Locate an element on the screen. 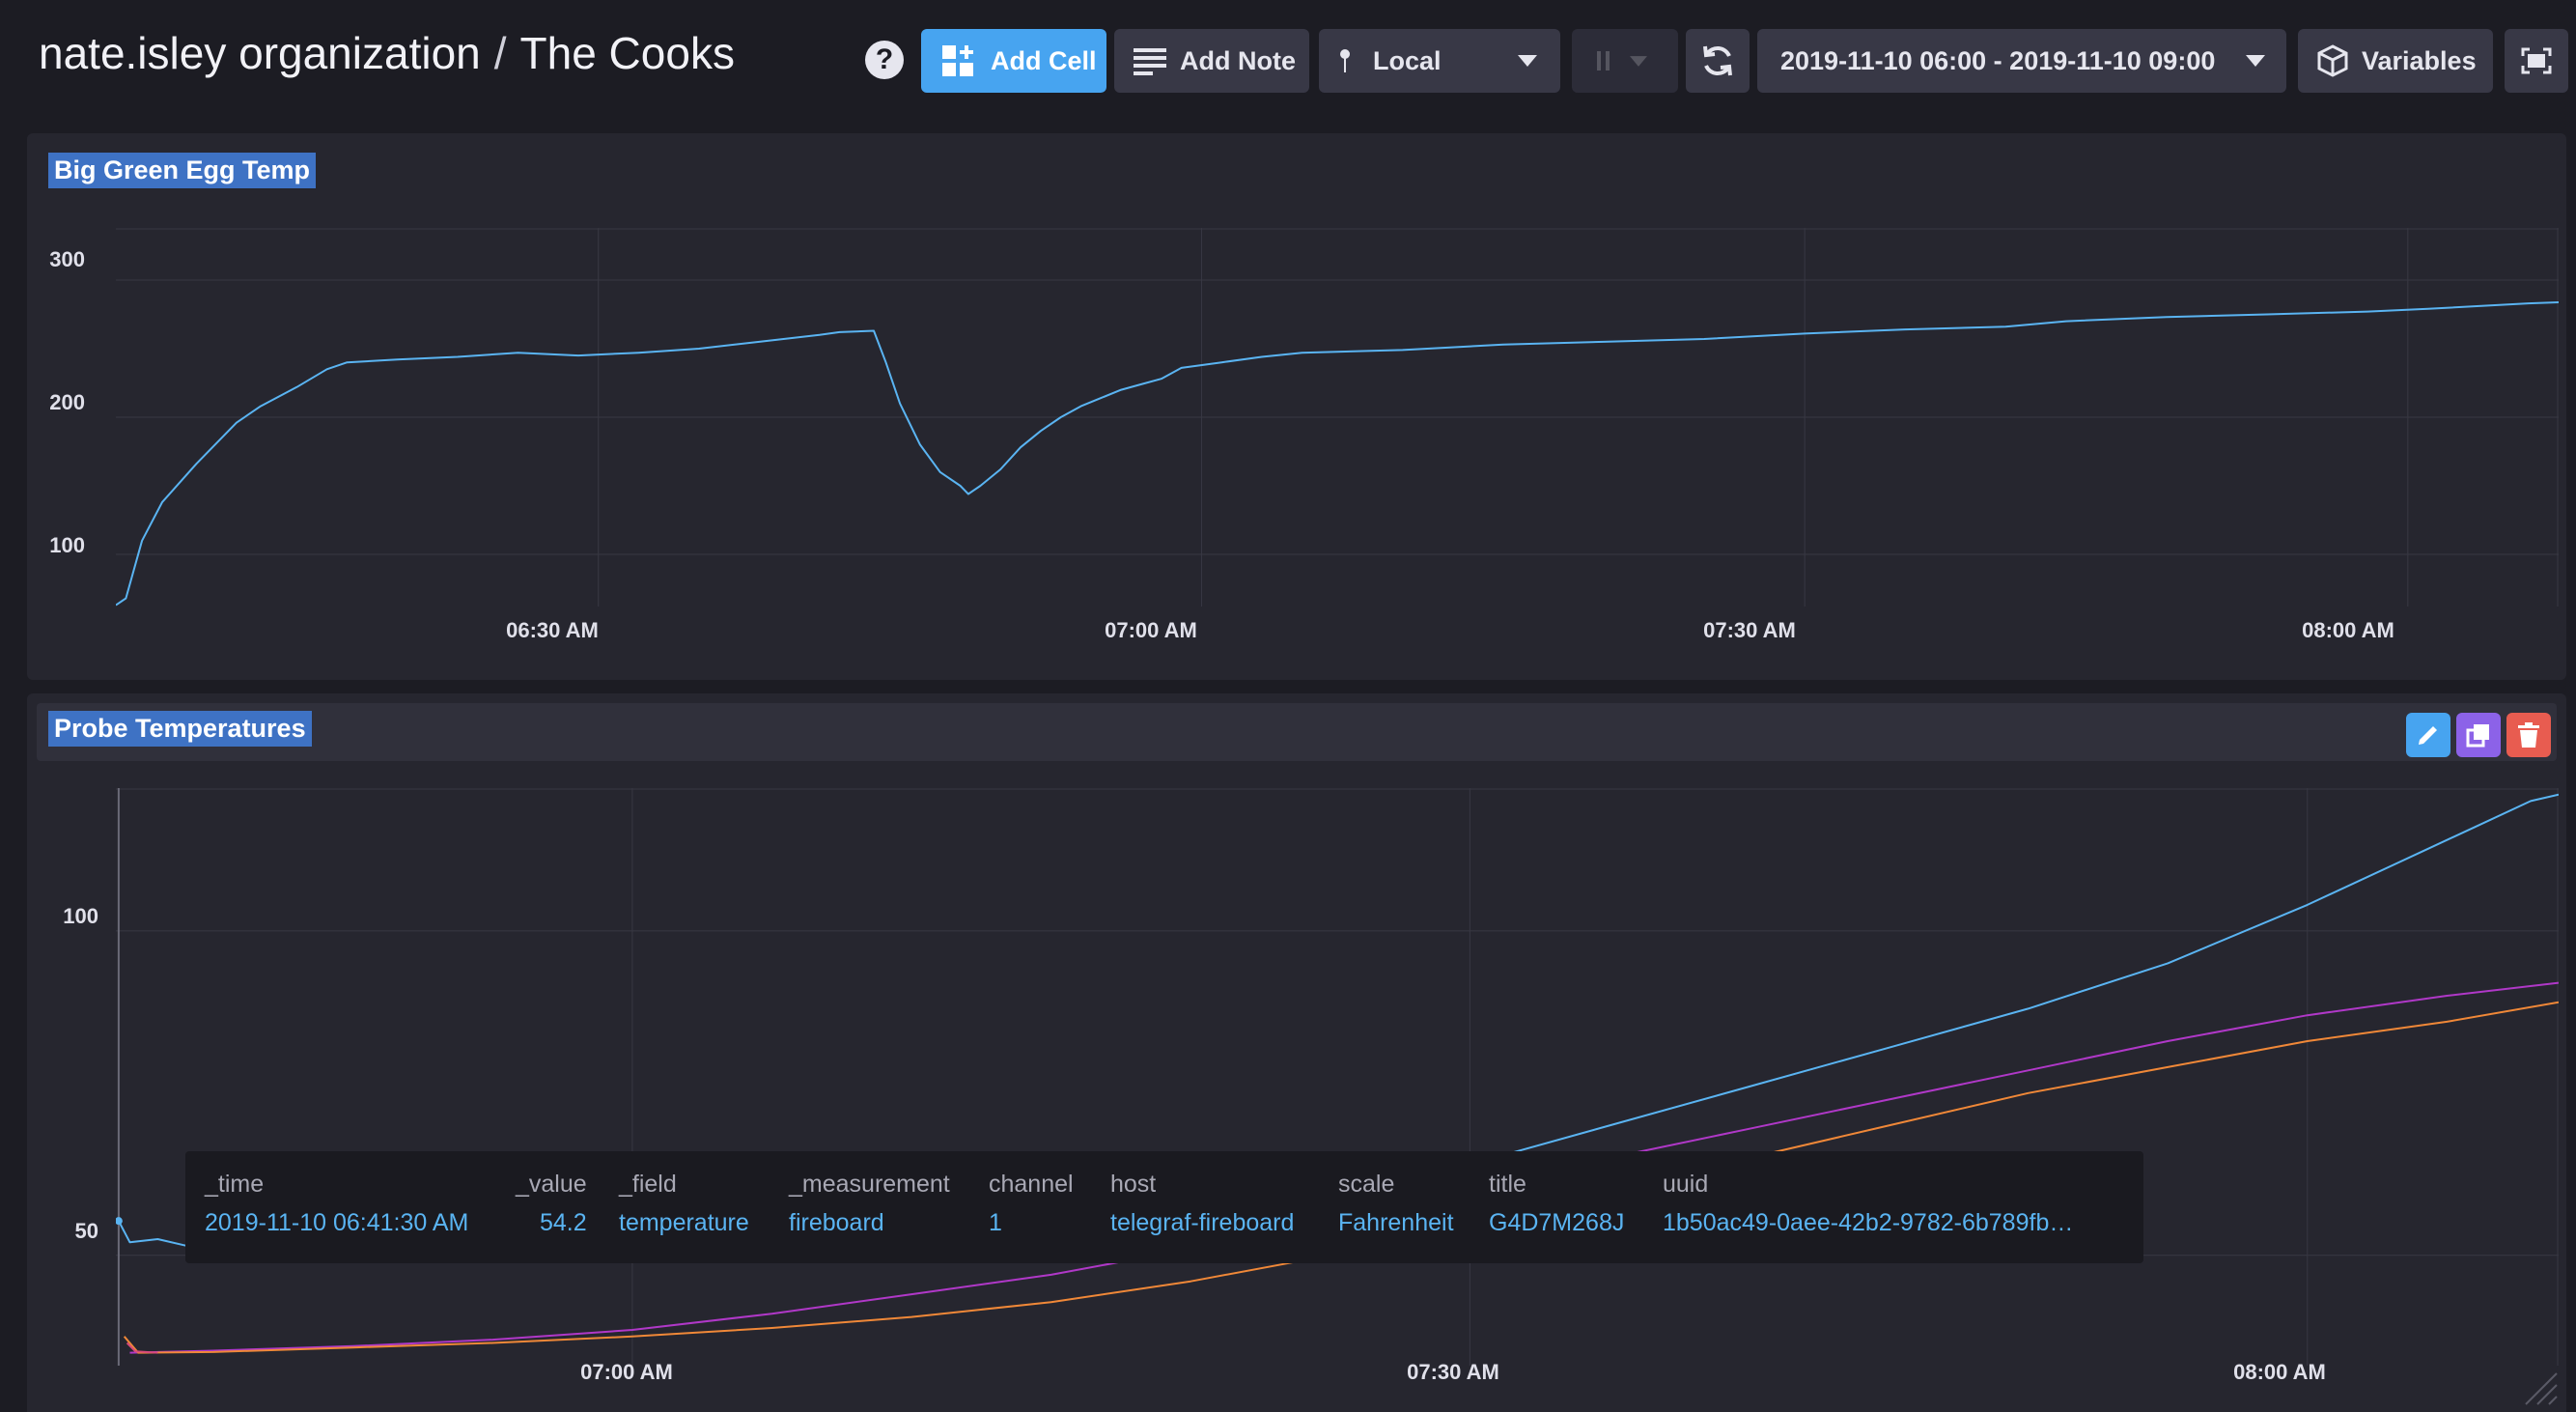 This screenshot has height=1412, width=2576. y-tick-label: 200 is located at coordinates (67, 402).